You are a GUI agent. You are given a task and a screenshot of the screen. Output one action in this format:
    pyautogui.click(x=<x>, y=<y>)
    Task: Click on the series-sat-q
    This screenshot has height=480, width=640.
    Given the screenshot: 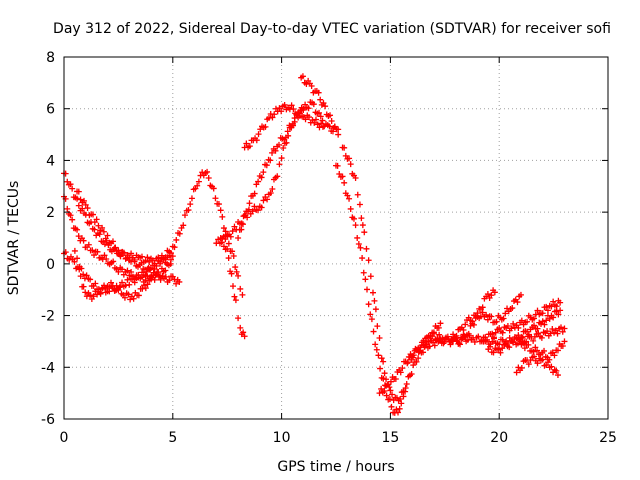 What is the action you would take?
    pyautogui.click(x=537, y=366)
    